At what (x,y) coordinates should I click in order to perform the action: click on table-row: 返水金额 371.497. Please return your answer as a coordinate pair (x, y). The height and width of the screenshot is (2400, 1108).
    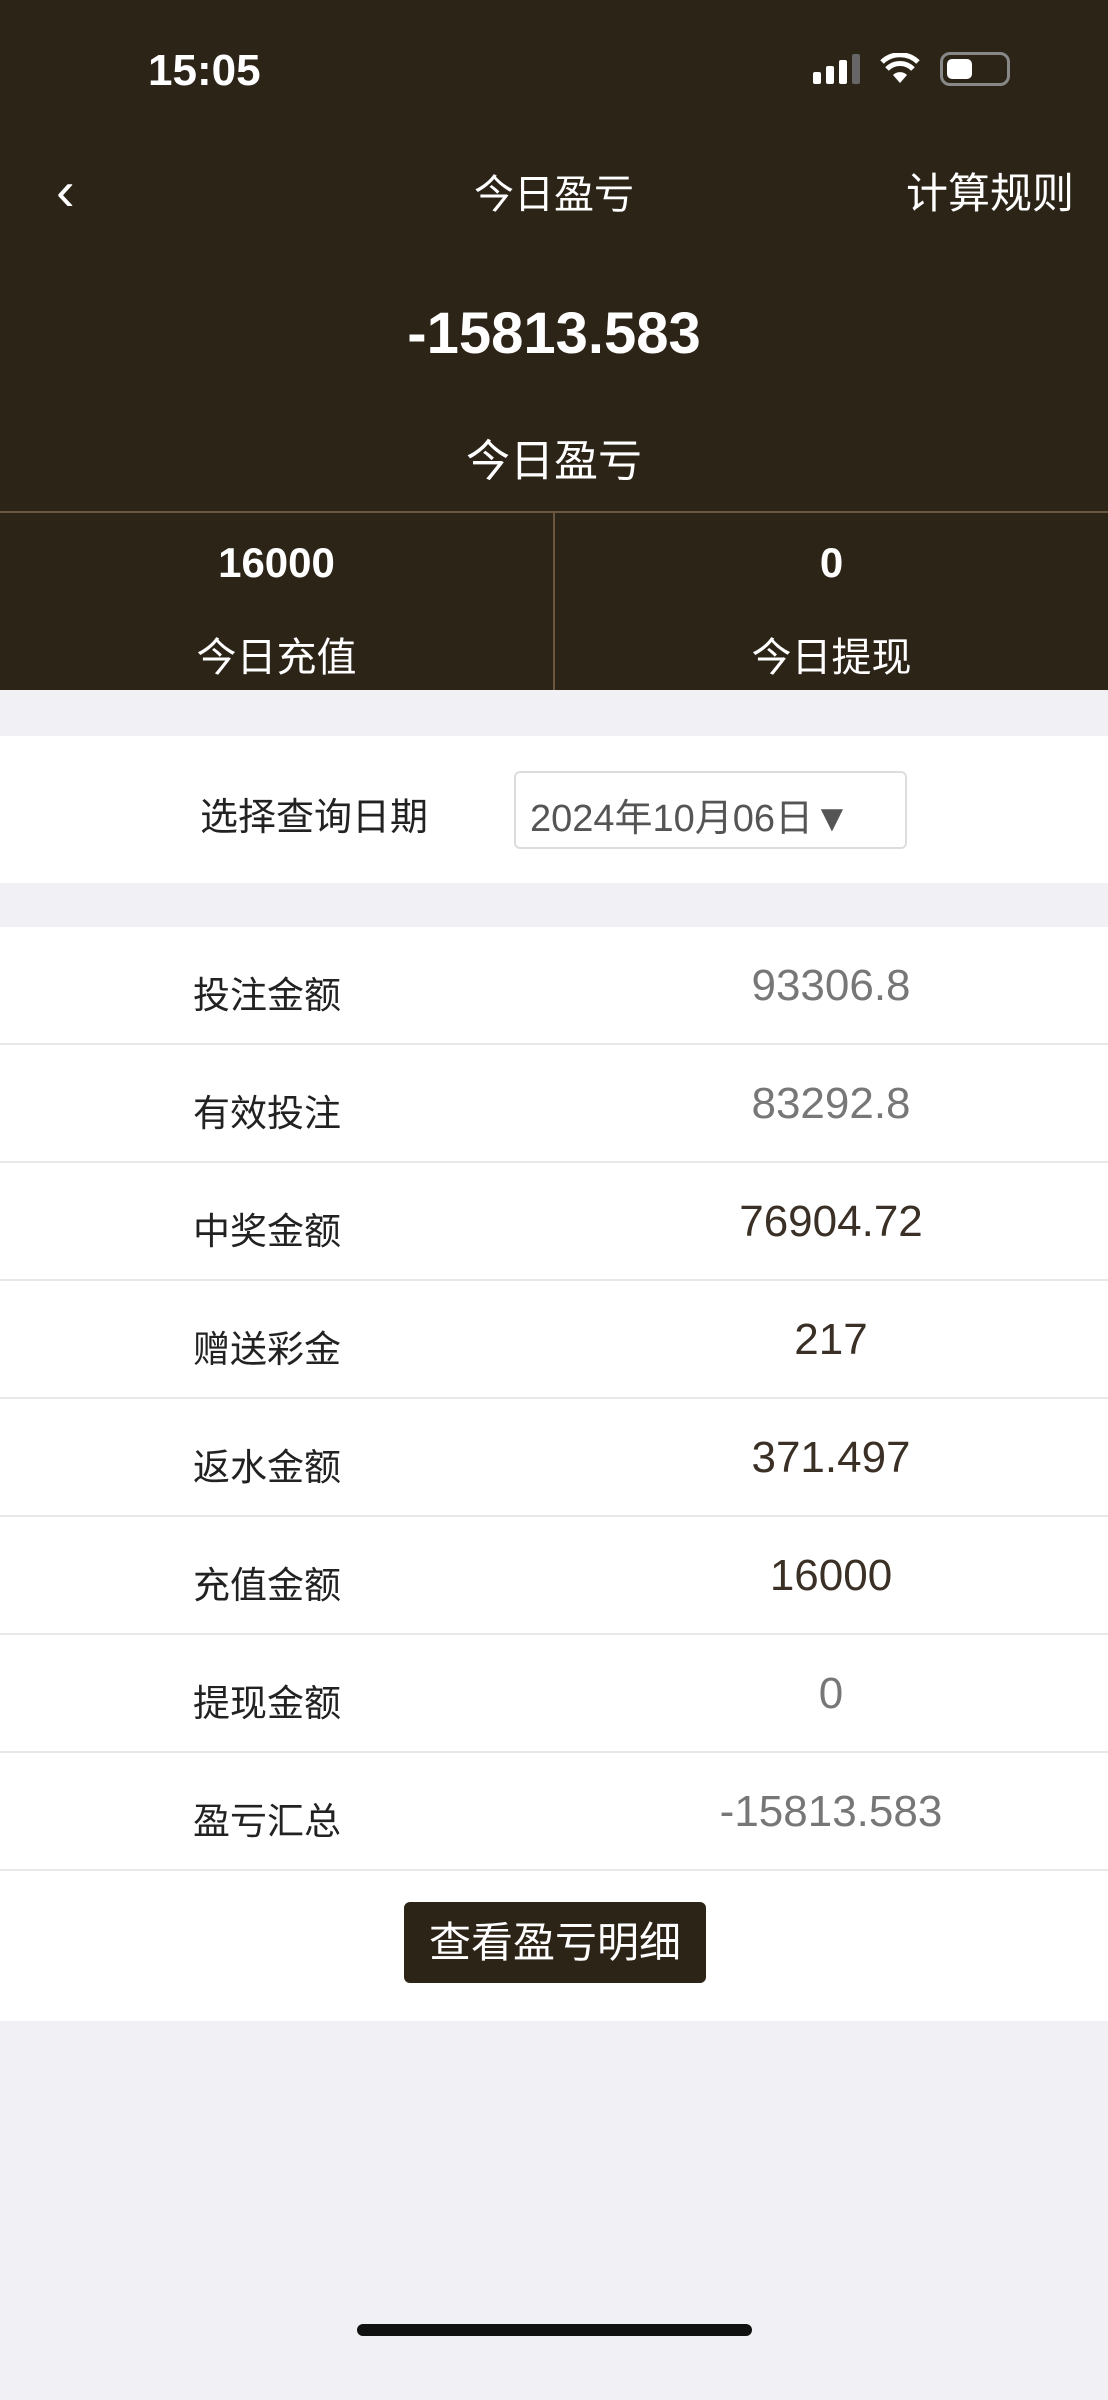
    Looking at the image, I should click on (554, 1458).